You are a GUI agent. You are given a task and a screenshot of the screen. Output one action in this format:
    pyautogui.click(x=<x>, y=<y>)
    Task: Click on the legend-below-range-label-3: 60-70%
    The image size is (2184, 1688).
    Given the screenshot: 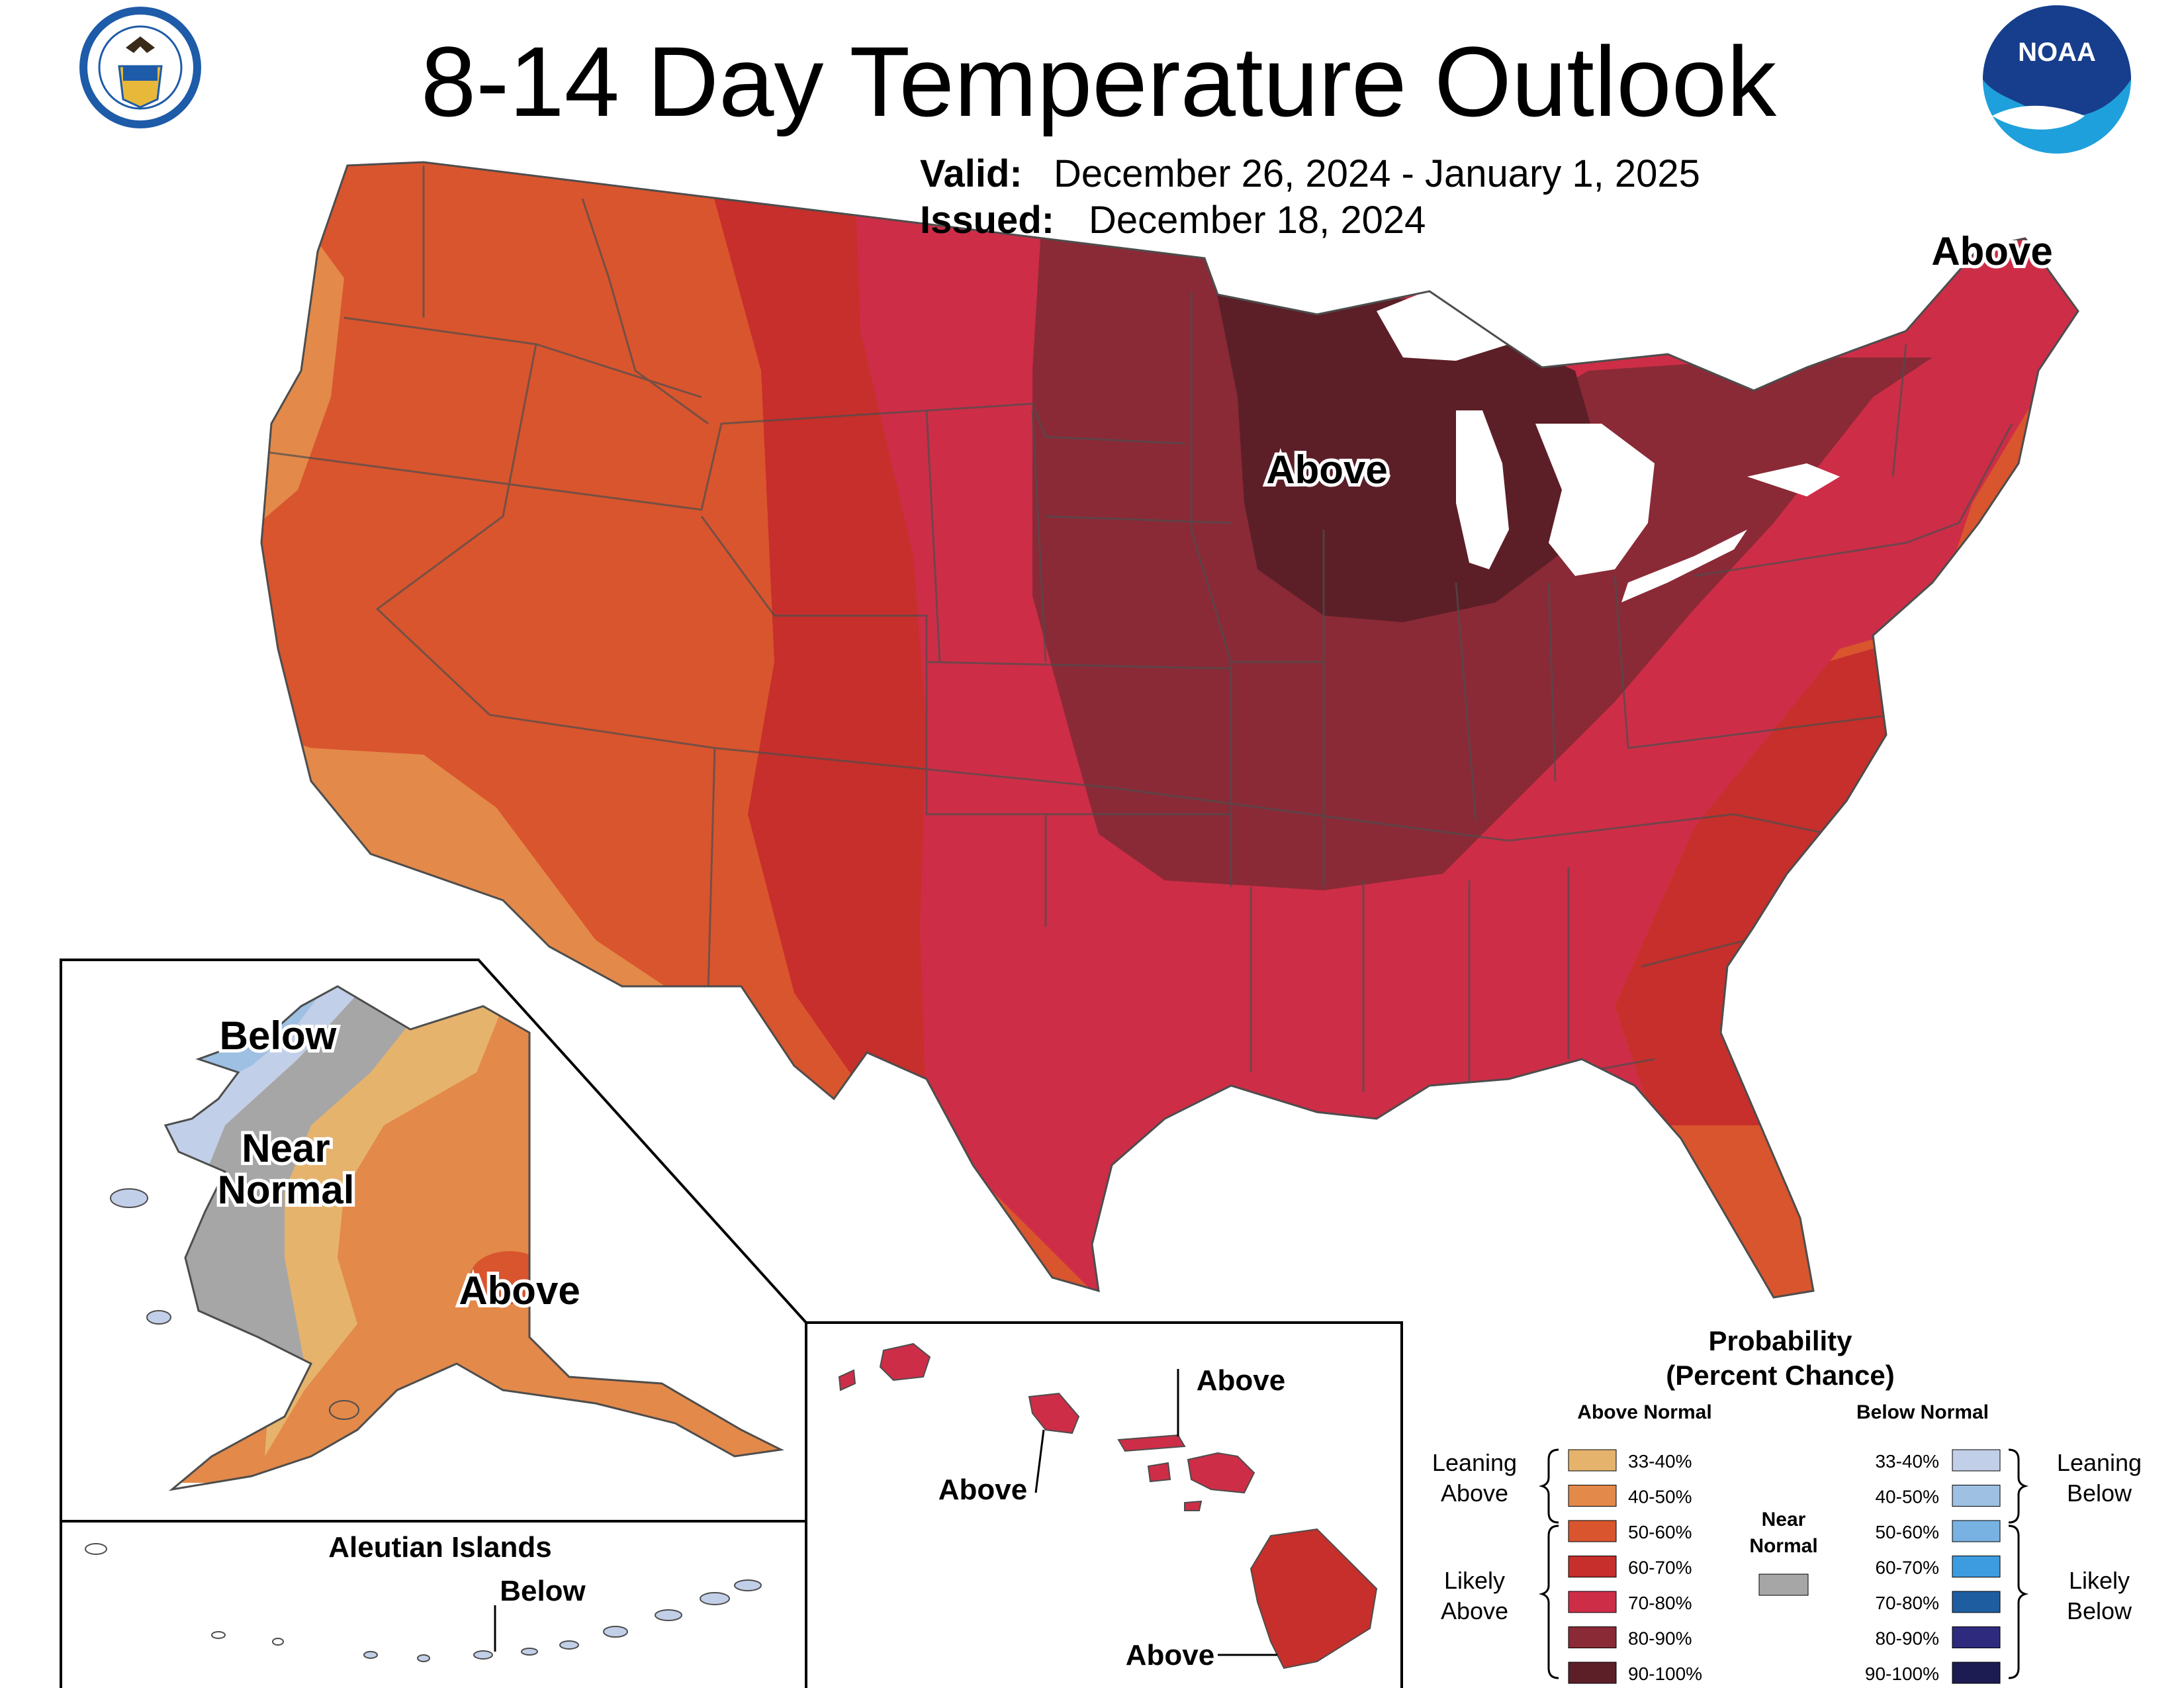 What is the action you would take?
    pyautogui.click(x=1907, y=1568)
    